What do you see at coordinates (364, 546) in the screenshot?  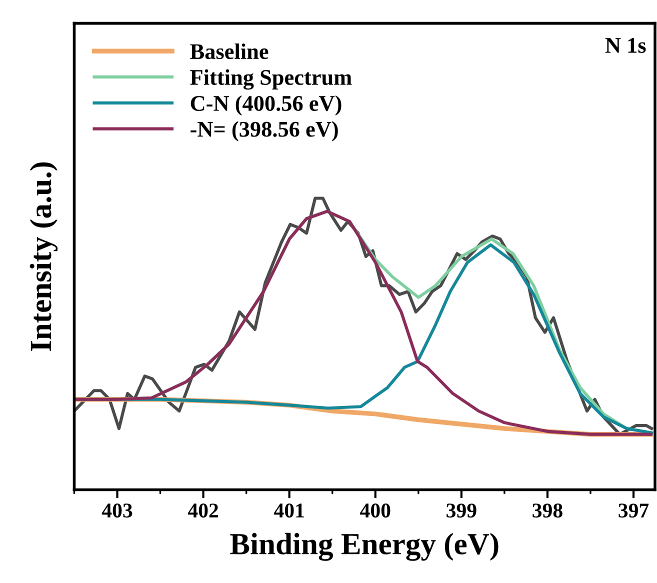 I see `x-axis-title: Binding Energy (eV)` at bounding box center [364, 546].